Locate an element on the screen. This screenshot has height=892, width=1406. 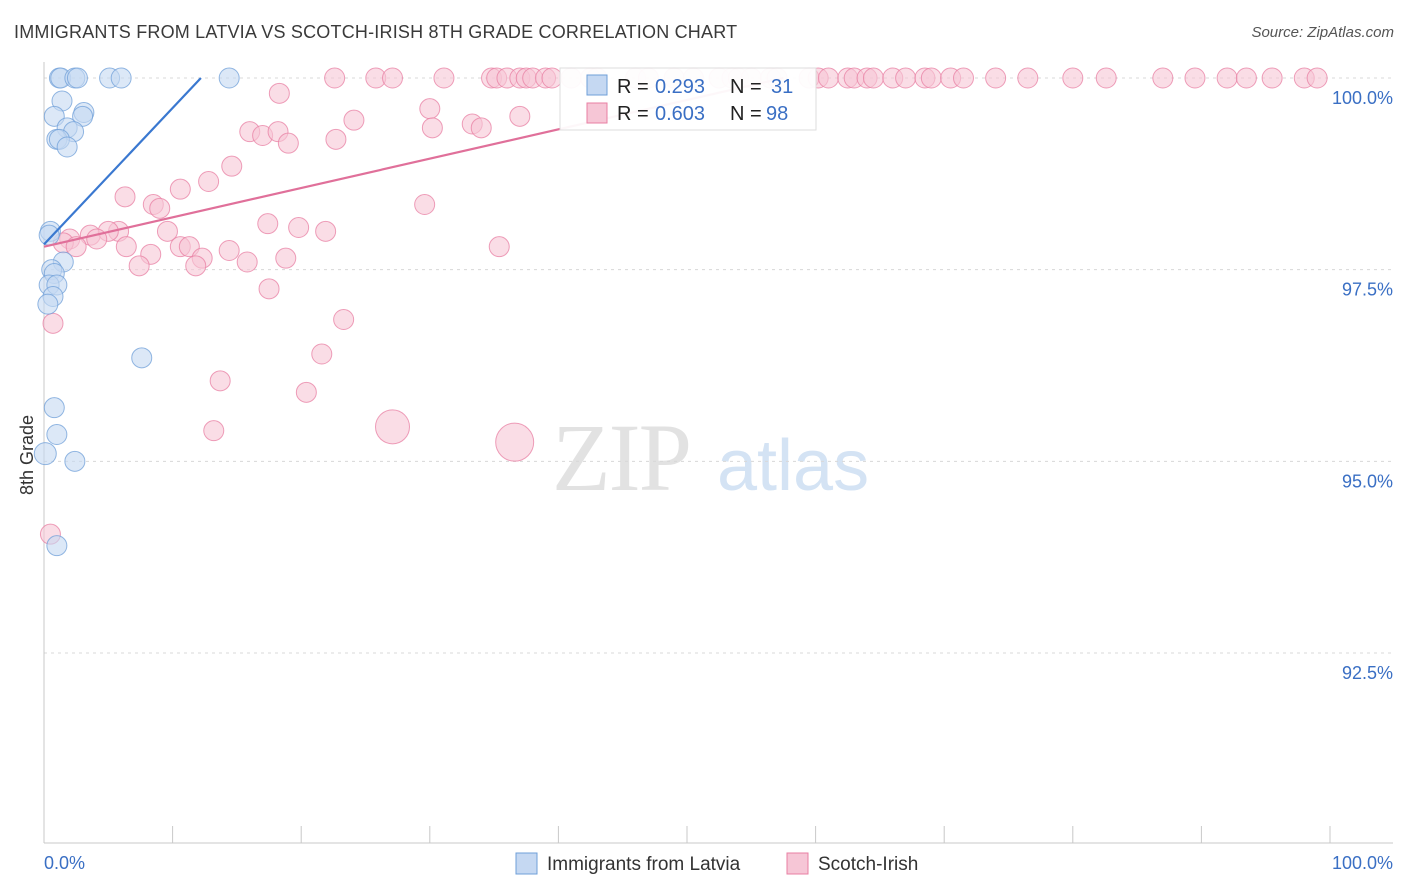
y-axis-title: 8th Grade is located at coordinates (27, 455).